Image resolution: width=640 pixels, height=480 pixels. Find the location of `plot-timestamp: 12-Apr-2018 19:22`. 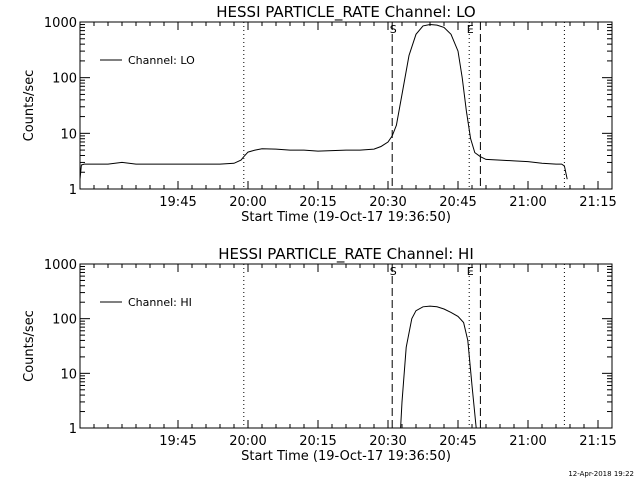

plot-timestamp: 12-Apr-2018 19:22 is located at coordinates (601, 474).